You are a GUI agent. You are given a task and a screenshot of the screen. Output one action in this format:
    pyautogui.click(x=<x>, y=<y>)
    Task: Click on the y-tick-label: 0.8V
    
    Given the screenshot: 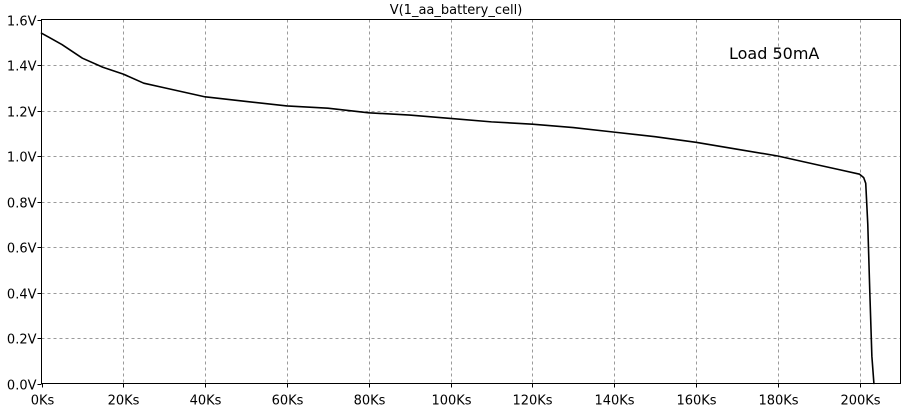 What is the action you would take?
    pyautogui.click(x=22, y=204)
    